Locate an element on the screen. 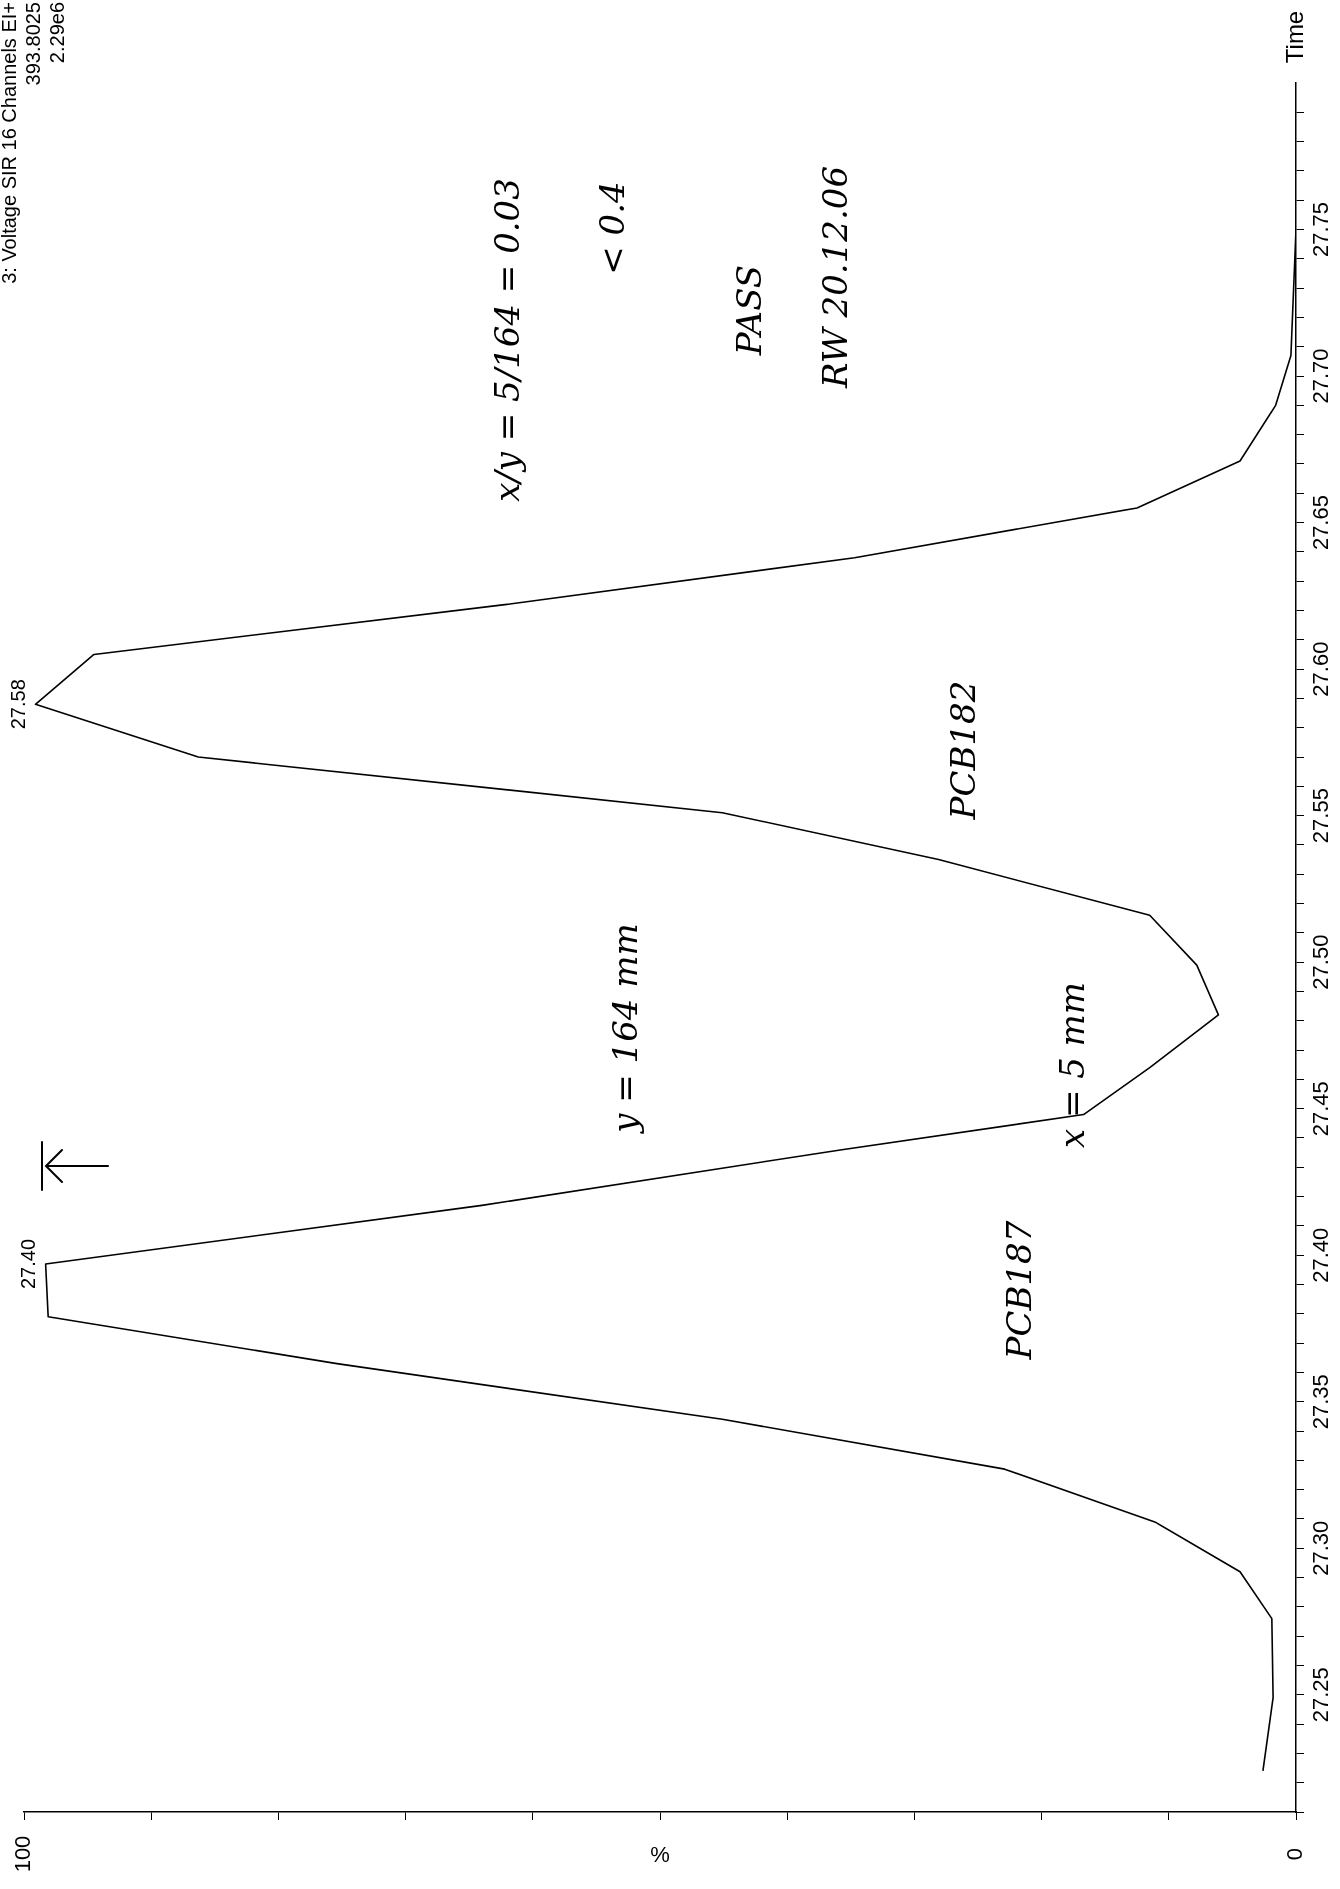 This screenshot has height=1889, width=1340. x-tick-label: 100 is located at coordinates (23, 1854).